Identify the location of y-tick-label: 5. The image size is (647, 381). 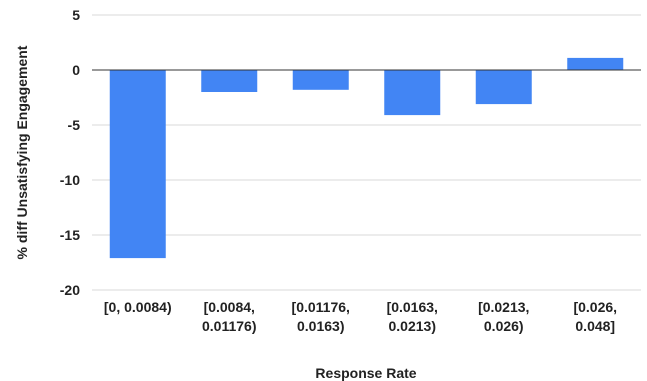
(76, 15).